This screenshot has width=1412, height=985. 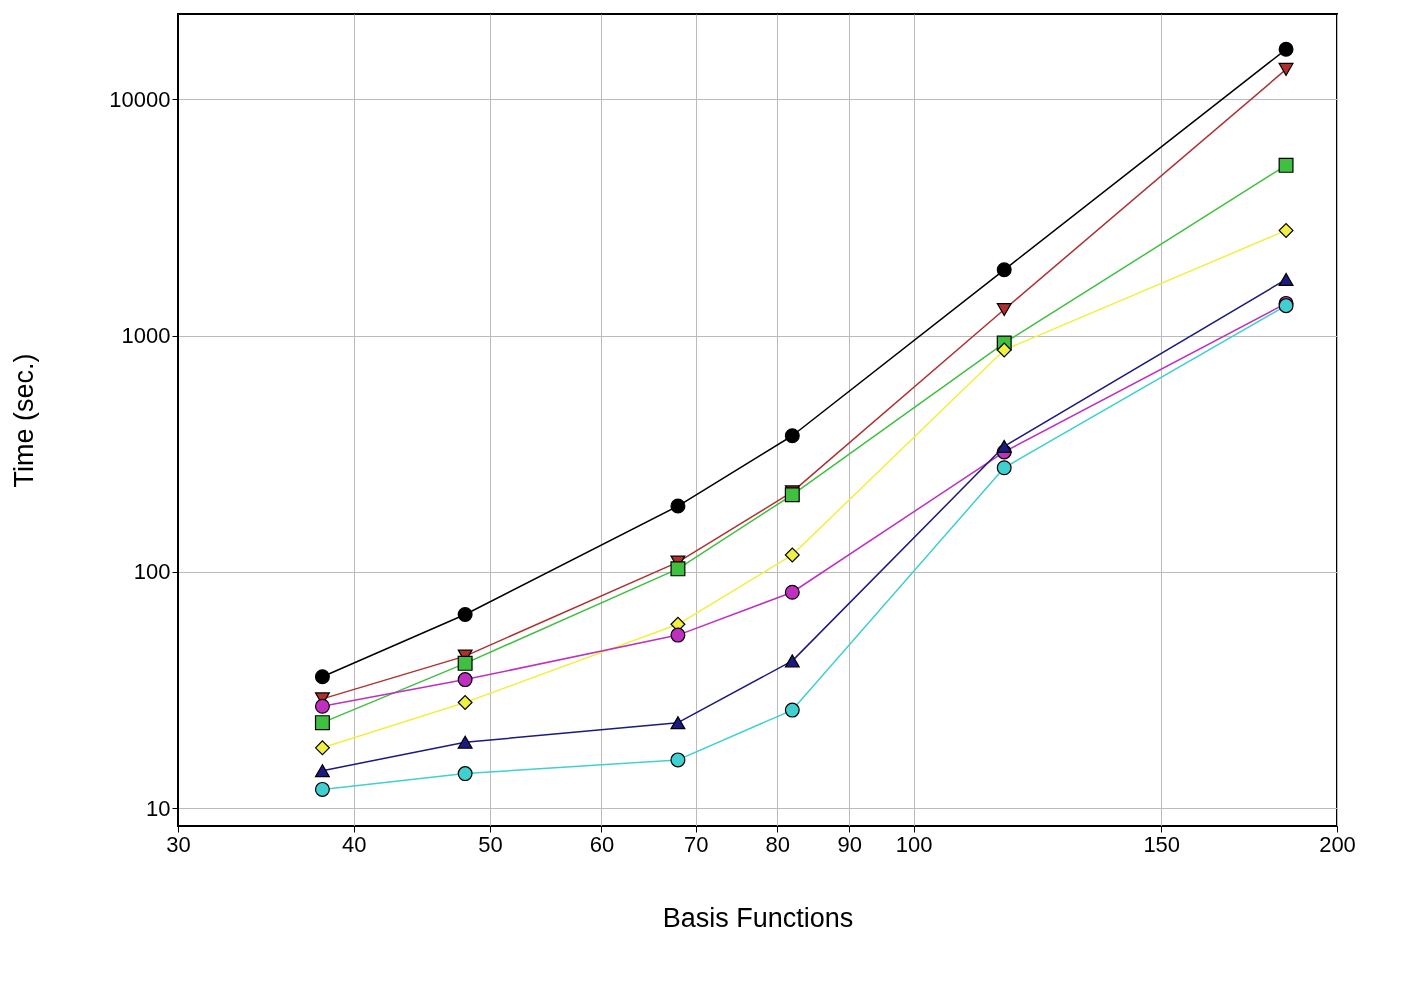 I want to click on x-axis-title: Basis Functions, so click(x=758, y=917).